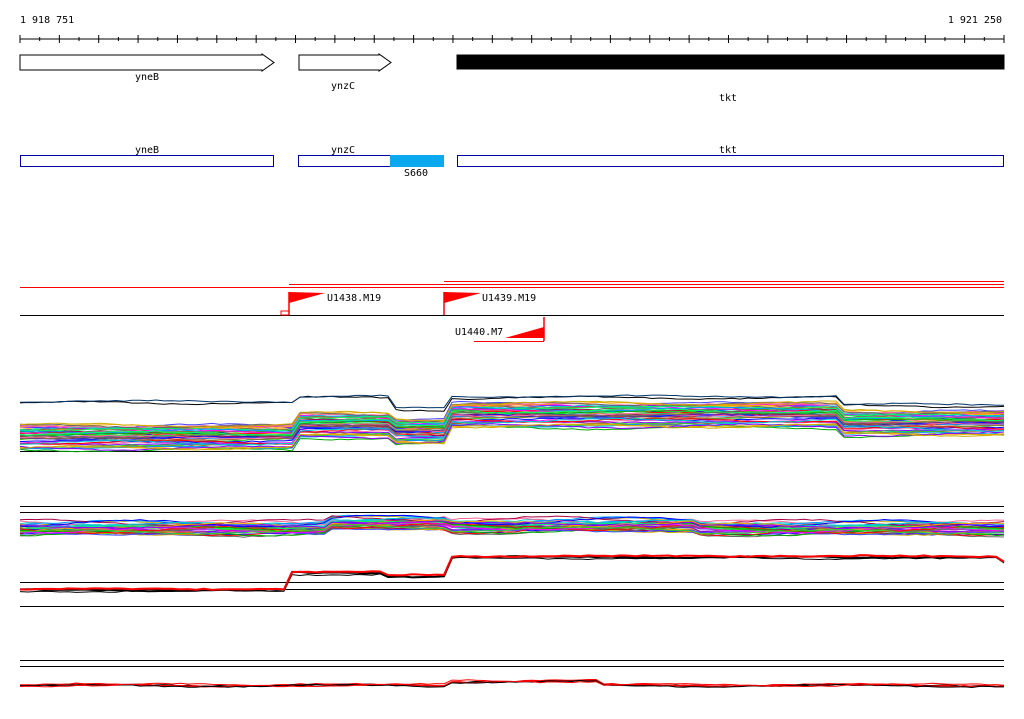 Image resolution: width=1024 pixels, height=719 pixels. Describe the element at coordinates (343, 86) in the screenshot. I see `gene-label-ynzC: ynzC` at that location.